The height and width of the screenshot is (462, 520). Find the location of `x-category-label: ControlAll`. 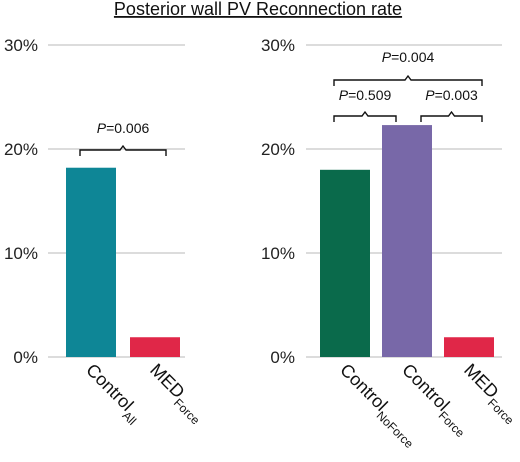

x-category-label: ControlAll is located at coordinates (113, 394).